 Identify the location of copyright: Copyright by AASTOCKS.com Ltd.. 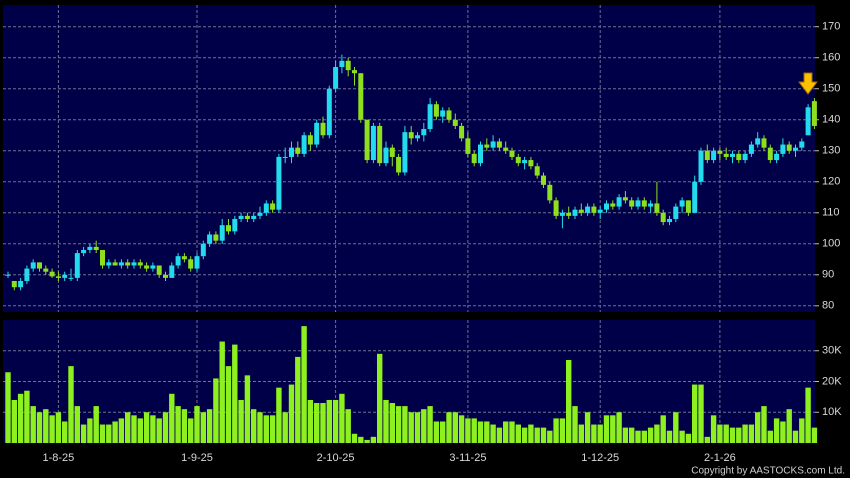
(768, 471).